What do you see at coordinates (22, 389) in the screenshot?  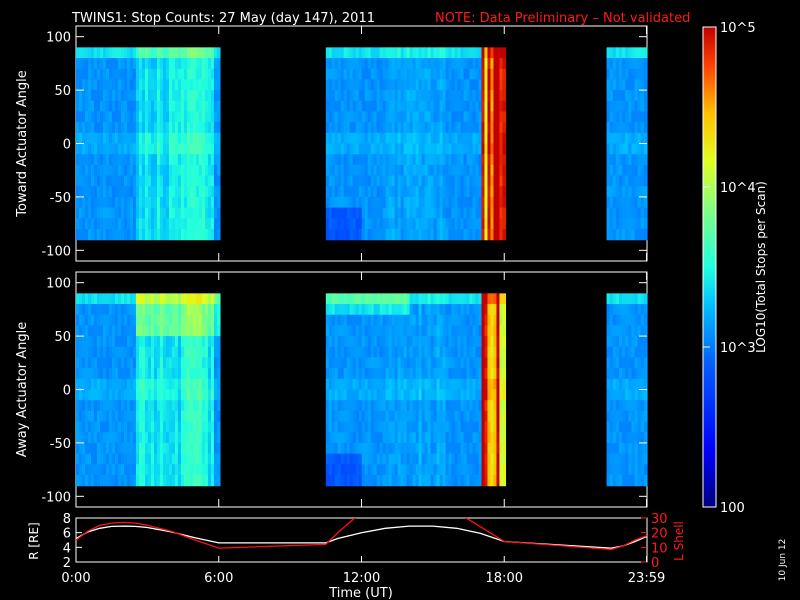 I see `y-axis-label: Away Actuator Angle` at bounding box center [22, 389].